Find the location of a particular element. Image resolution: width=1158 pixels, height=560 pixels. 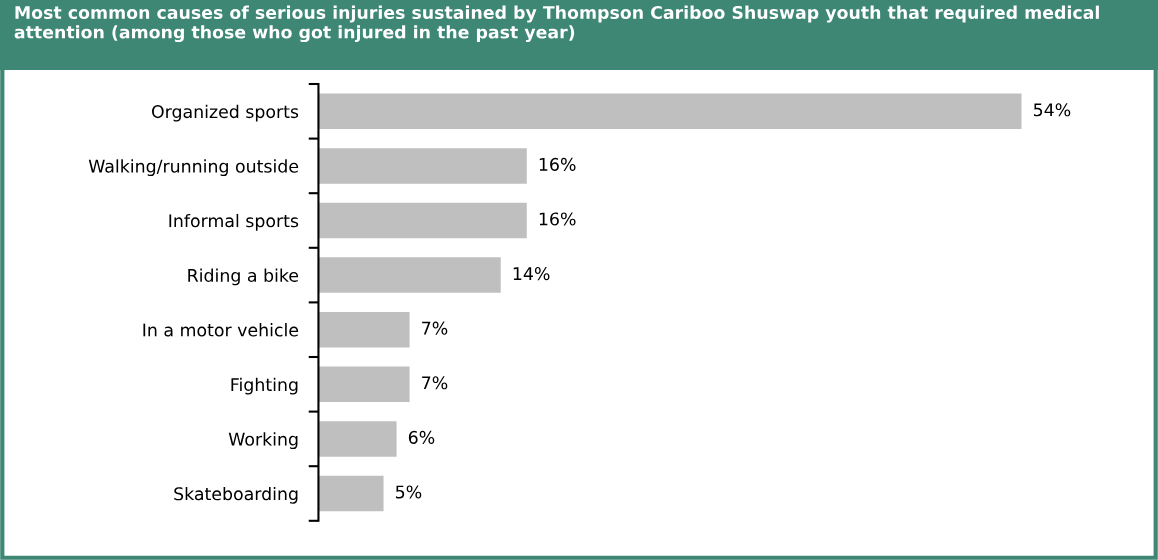

y-tick-label: Informal sports is located at coordinates (234, 222).